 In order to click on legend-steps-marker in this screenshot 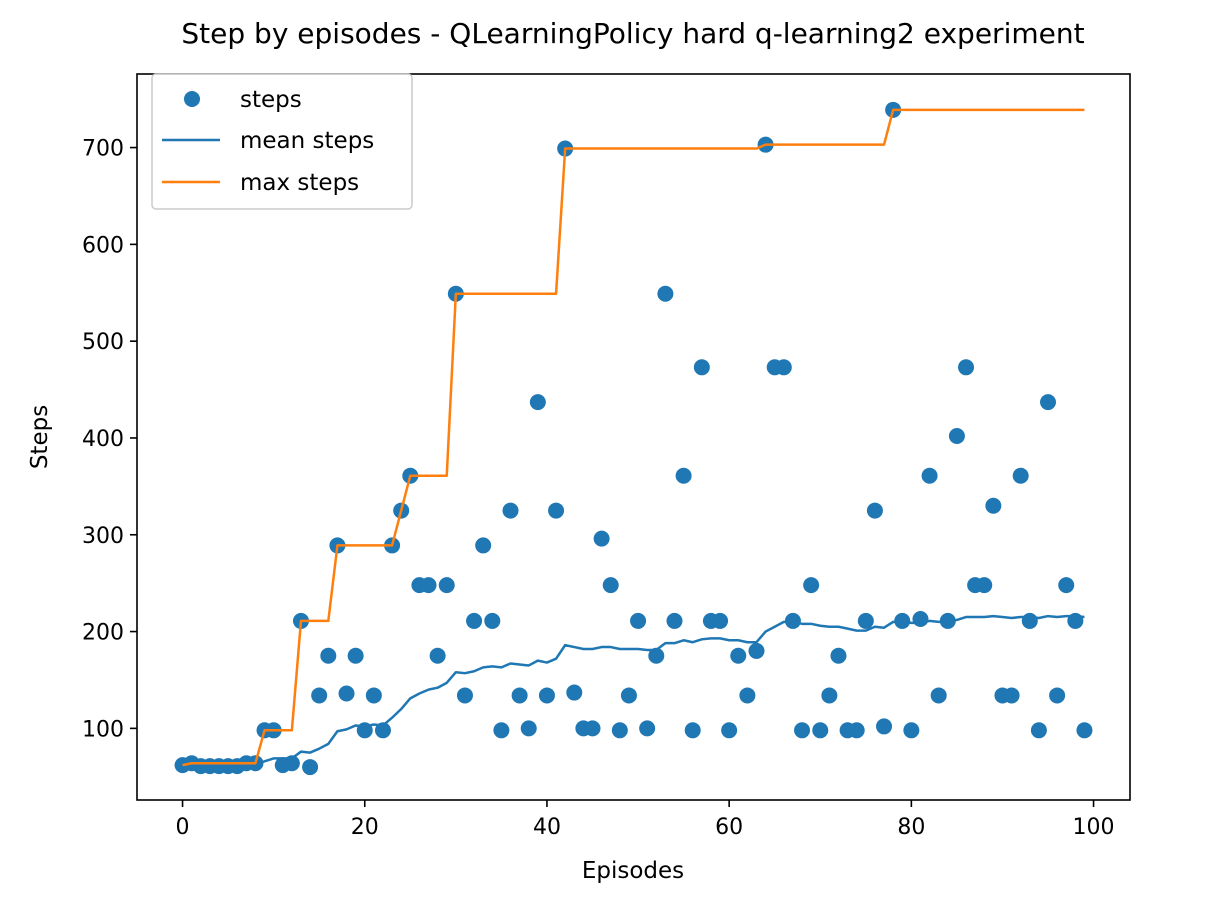, I will do `click(192, 99)`.